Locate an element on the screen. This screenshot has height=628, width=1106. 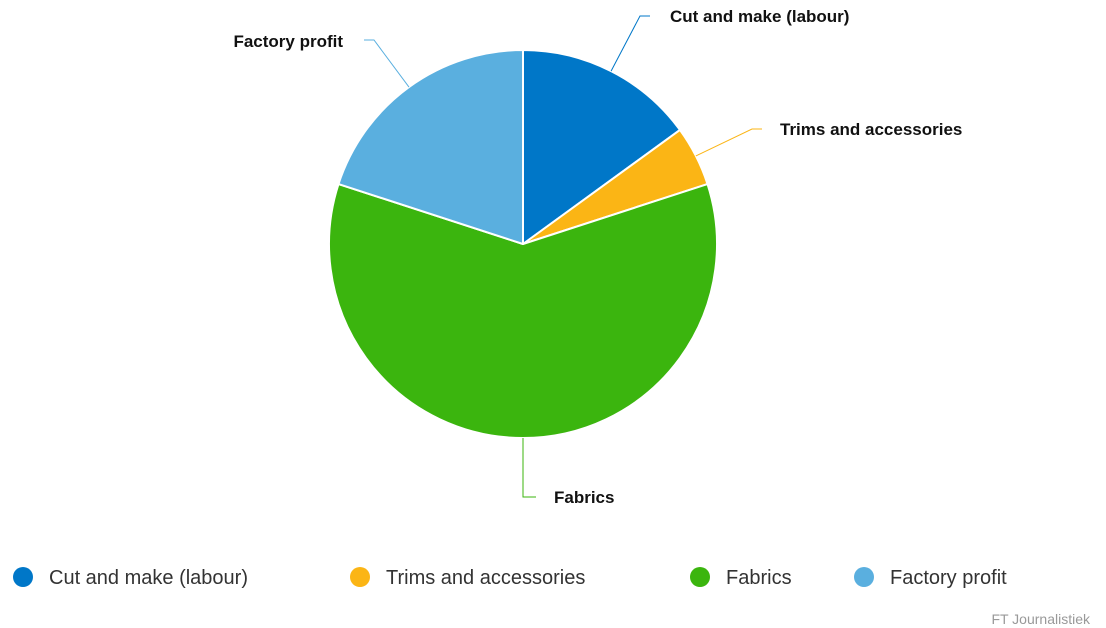
pie-slice-factory-profit is located at coordinates (430, 147).